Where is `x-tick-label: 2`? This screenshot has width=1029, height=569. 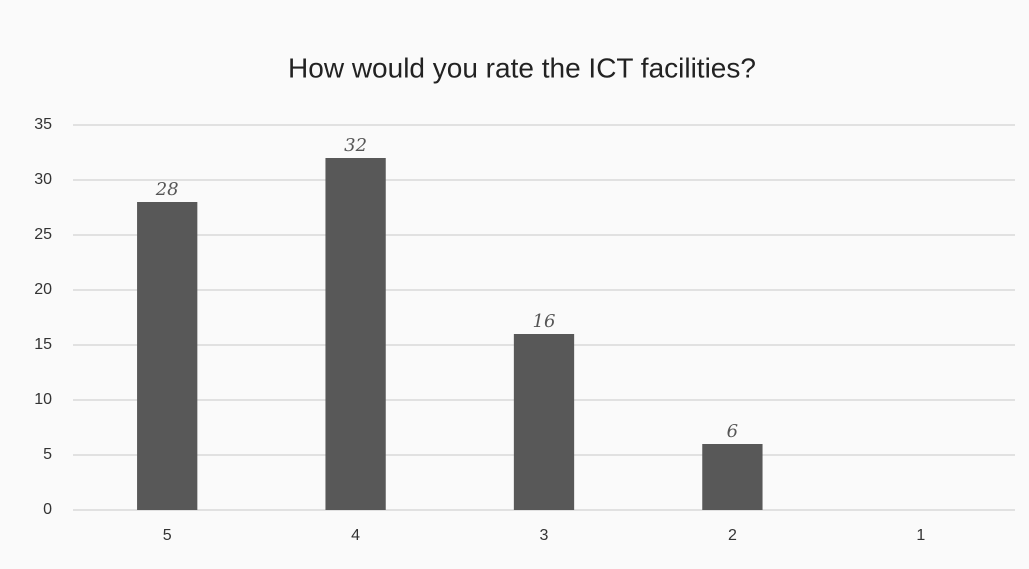
x-tick-label: 2 is located at coordinates (732, 535).